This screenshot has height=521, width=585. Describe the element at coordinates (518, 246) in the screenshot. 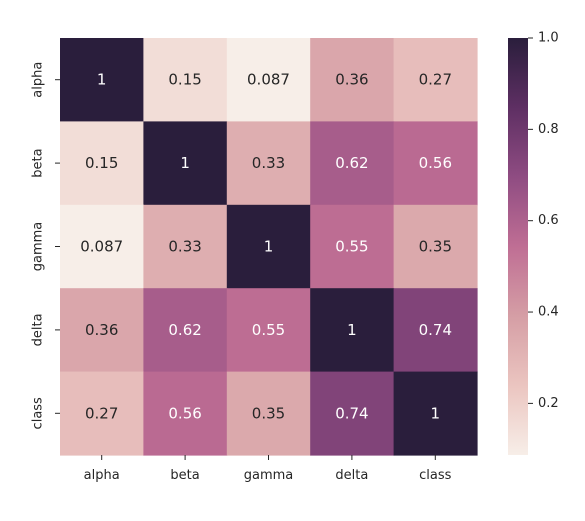

I see `colorbar-gradient` at that location.